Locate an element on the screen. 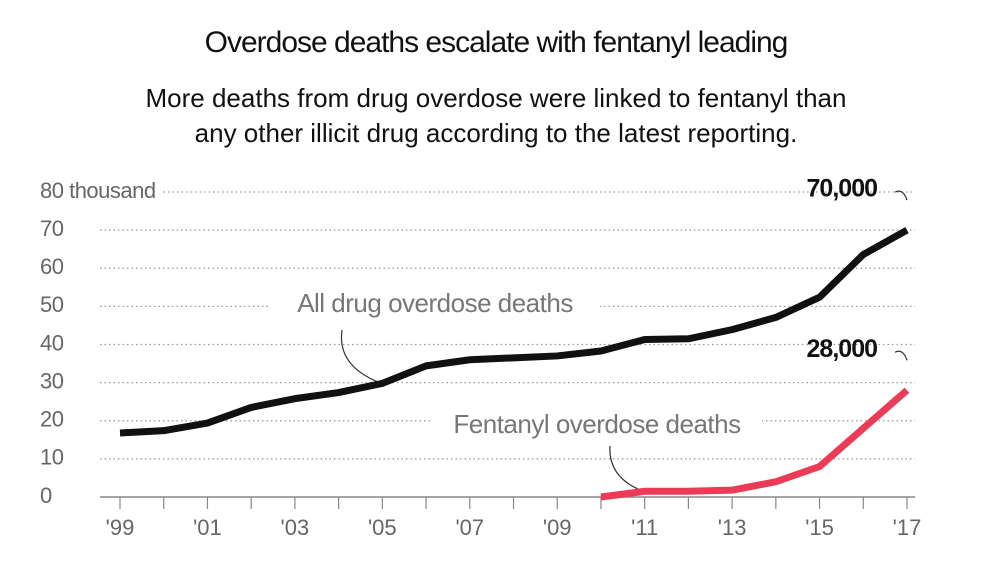 The height and width of the screenshot is (580, 992). x-tick-label: '99 is located at coordinates (120, 527).